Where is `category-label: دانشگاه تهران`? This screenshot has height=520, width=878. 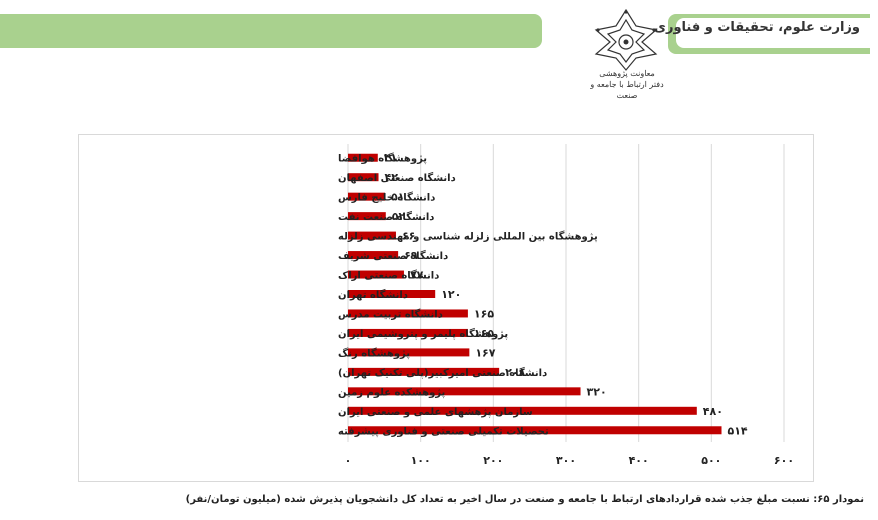 category-label: دانشگاه تهران is located at coordinates (373, 294).